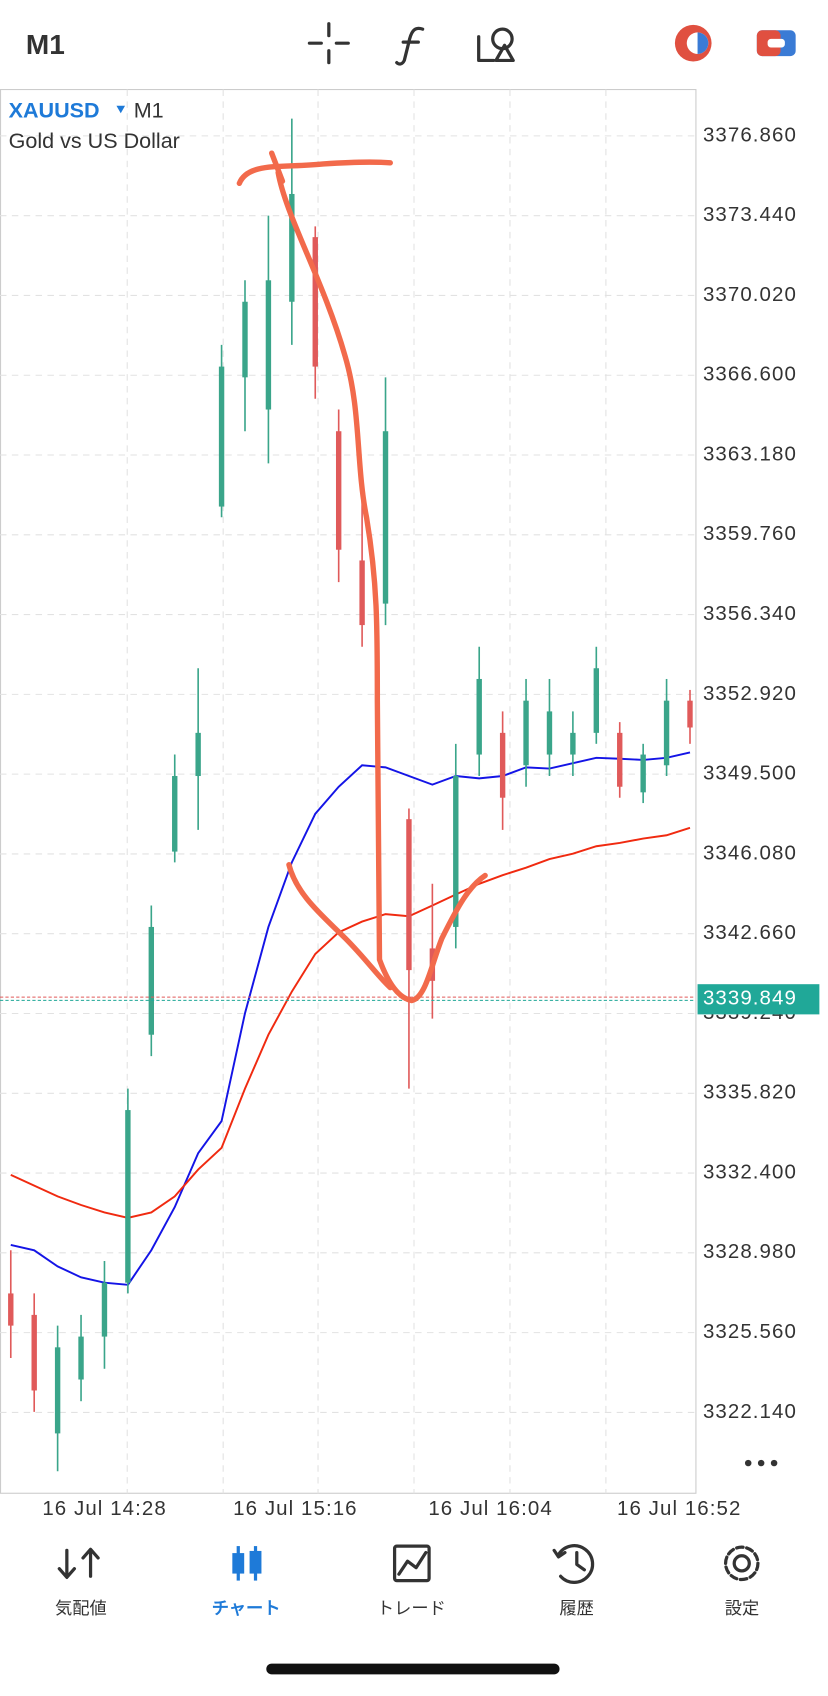 The height and width of the screenshot is (1696, 828). I want to click on one-click-icon, so click(693, 43).